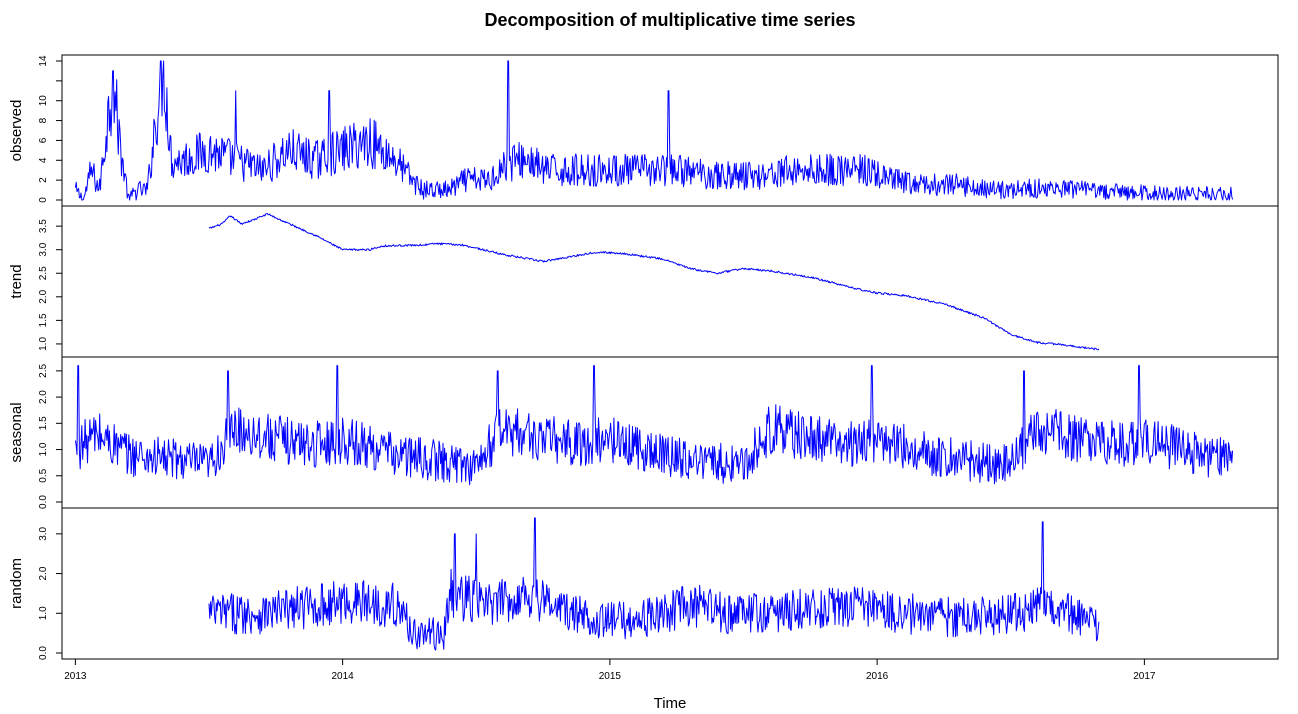 This screenshot has width=1298, height=714. Describe the element at coordinates (43, 296) in the screenshot. I see `y-tick-label-trend: 2.0` at that location.